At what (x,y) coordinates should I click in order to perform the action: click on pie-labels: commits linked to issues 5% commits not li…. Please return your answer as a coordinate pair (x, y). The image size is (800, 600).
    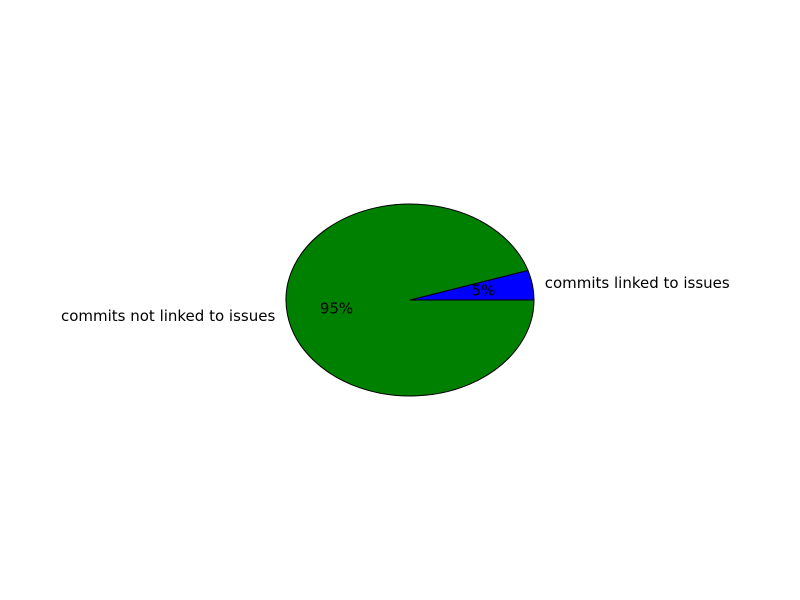
    Looking at the image, I should click on (395, 299).